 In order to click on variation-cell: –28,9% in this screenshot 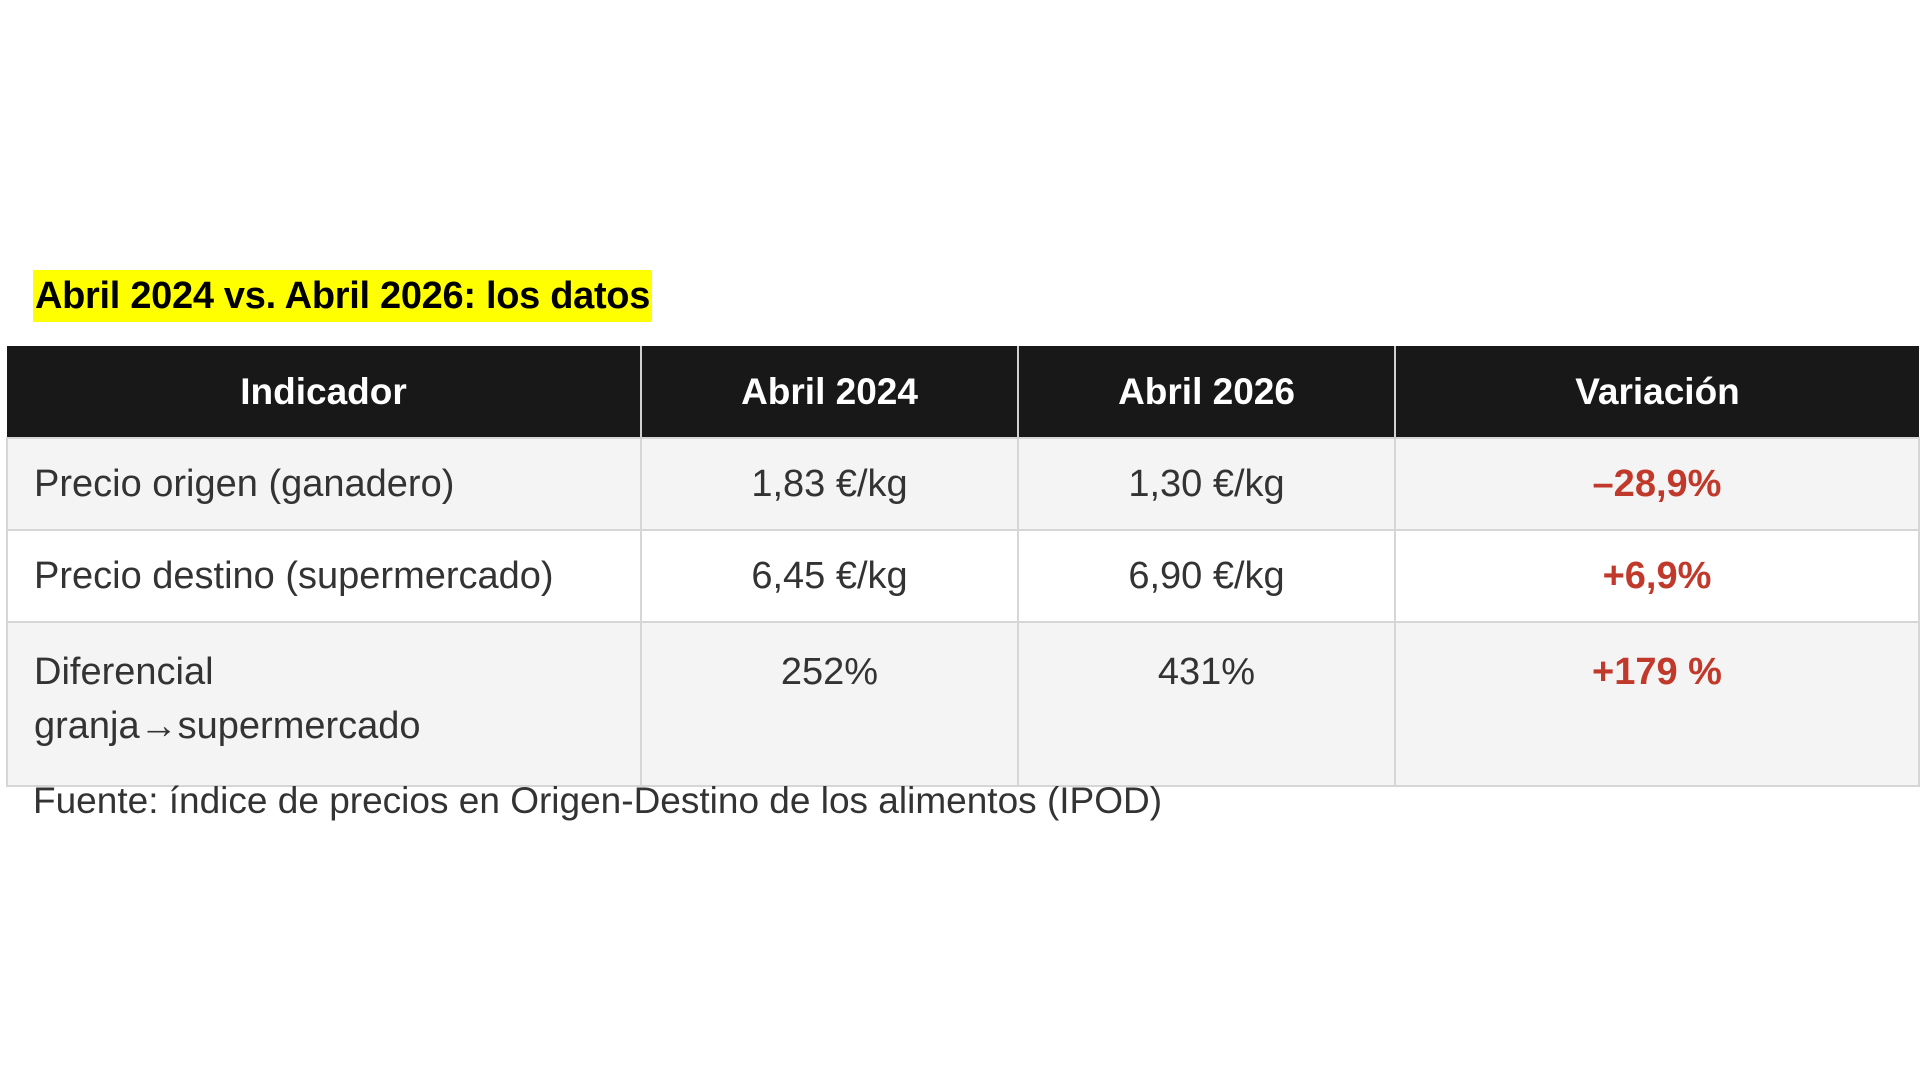, I will do `click(1657, 484)`.